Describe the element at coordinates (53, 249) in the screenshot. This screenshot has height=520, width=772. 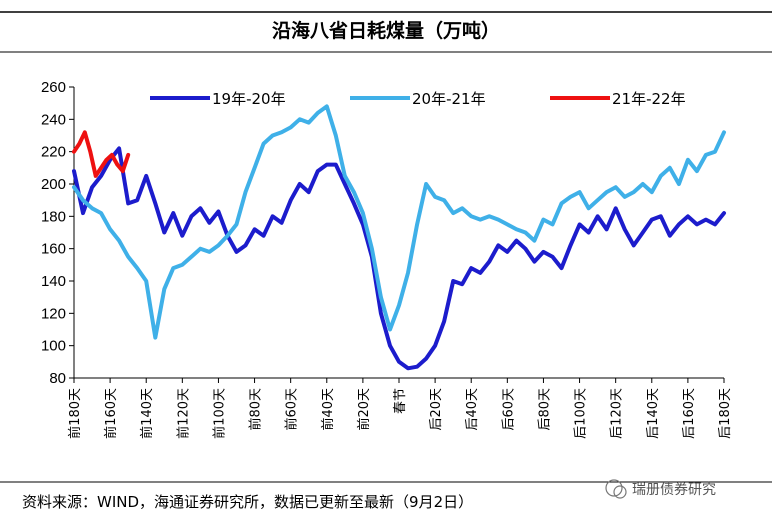
I see `y-tick-label: 160` at that location.